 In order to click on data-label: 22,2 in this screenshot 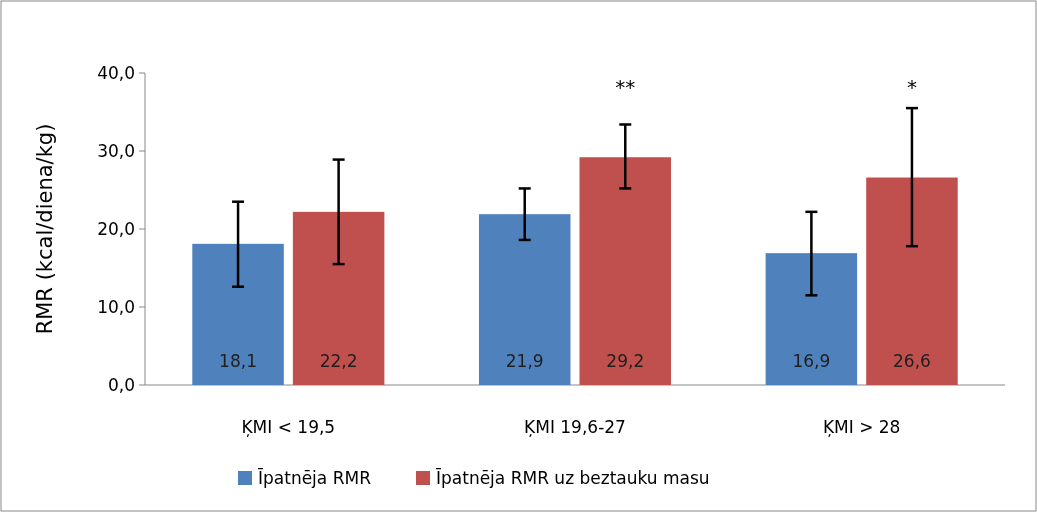, I will do `click(338, 361)`.